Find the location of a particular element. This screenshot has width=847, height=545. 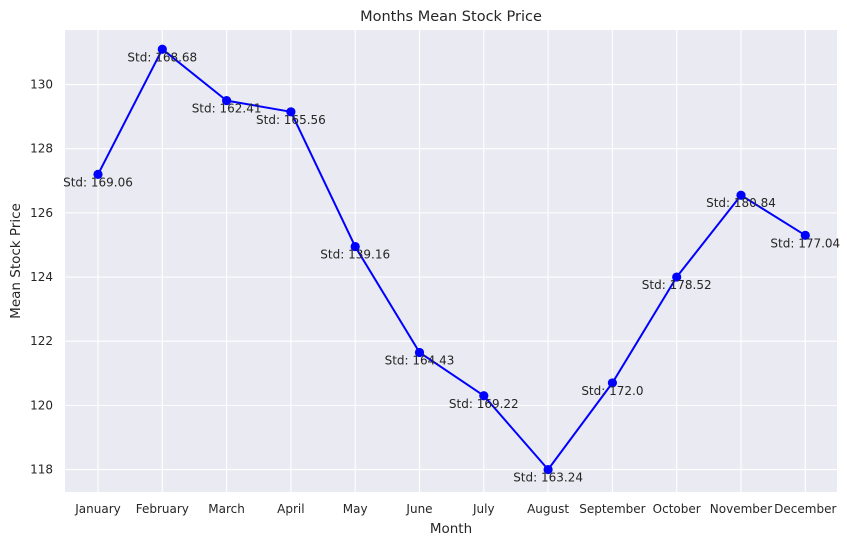

x-tick-label: December is located at coordinates (805, 509).